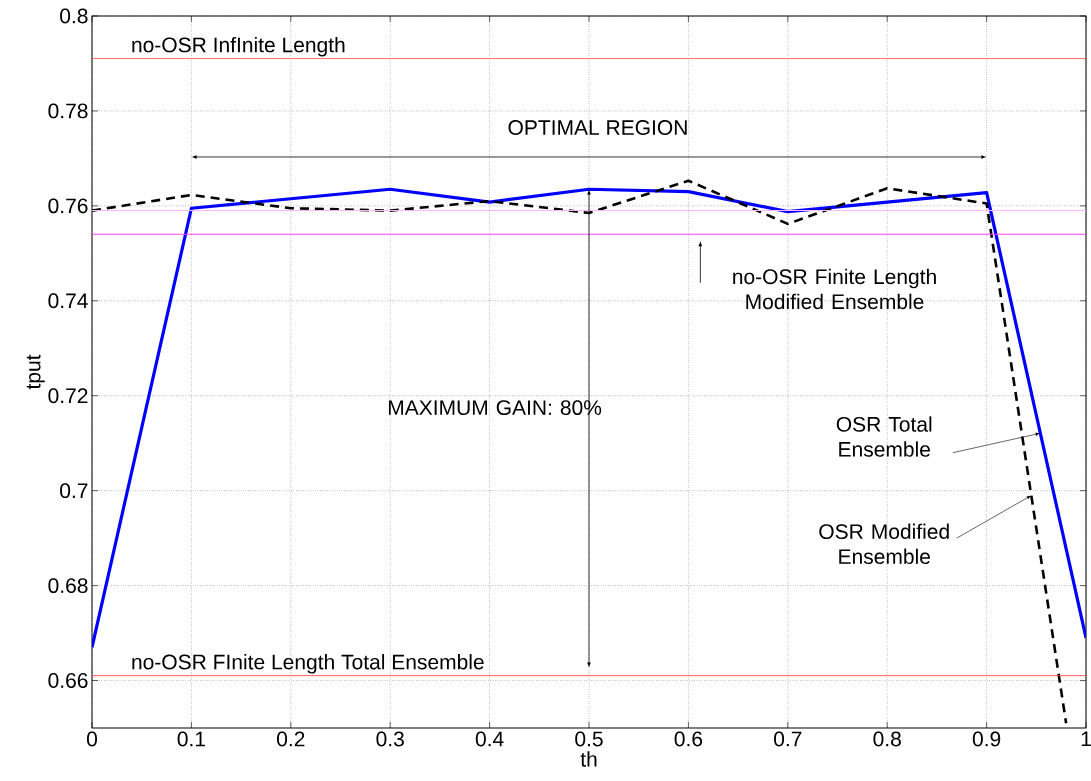 Image resolution: width=1091 pixels, height=781 pixels. What do you see at coordinates (68, 301) in the screenshot?
I see `y-tick-label: 0.74` at bounding box center [68, 301].